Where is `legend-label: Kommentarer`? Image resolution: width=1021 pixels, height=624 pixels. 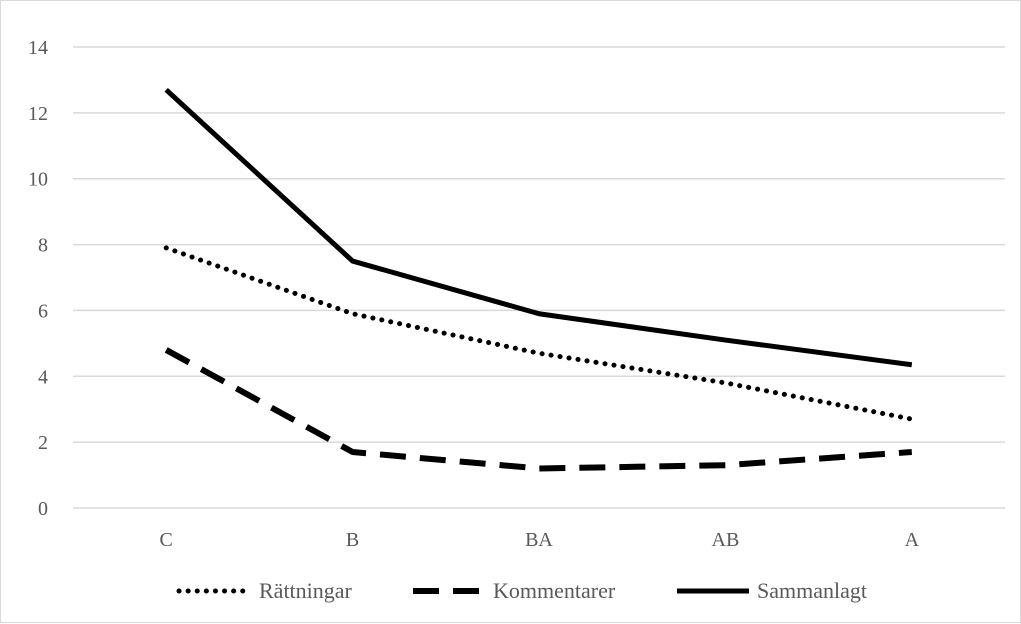
legend-label: Kommentarer is located at coordinates (554, 590).